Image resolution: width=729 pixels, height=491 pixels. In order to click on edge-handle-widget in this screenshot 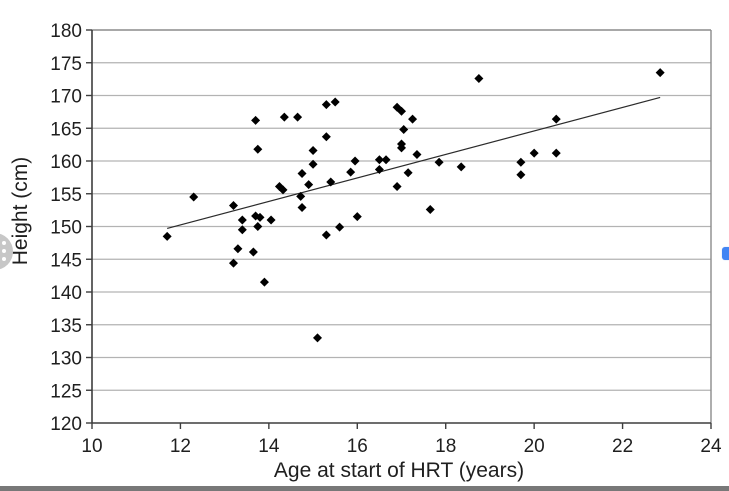, I will do `click(725, 253)`.